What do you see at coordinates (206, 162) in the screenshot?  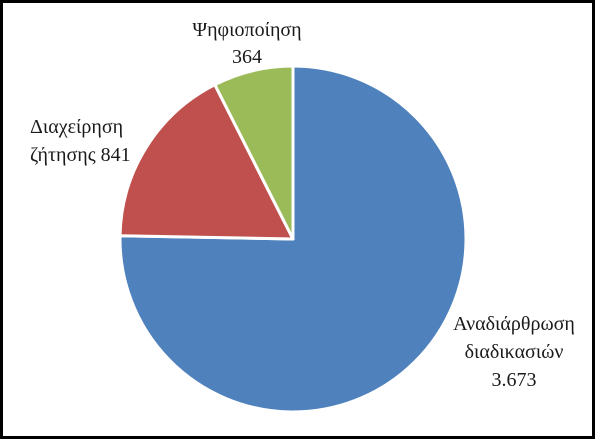 I see `slice-demand-management` at bounding box center [206, 162].